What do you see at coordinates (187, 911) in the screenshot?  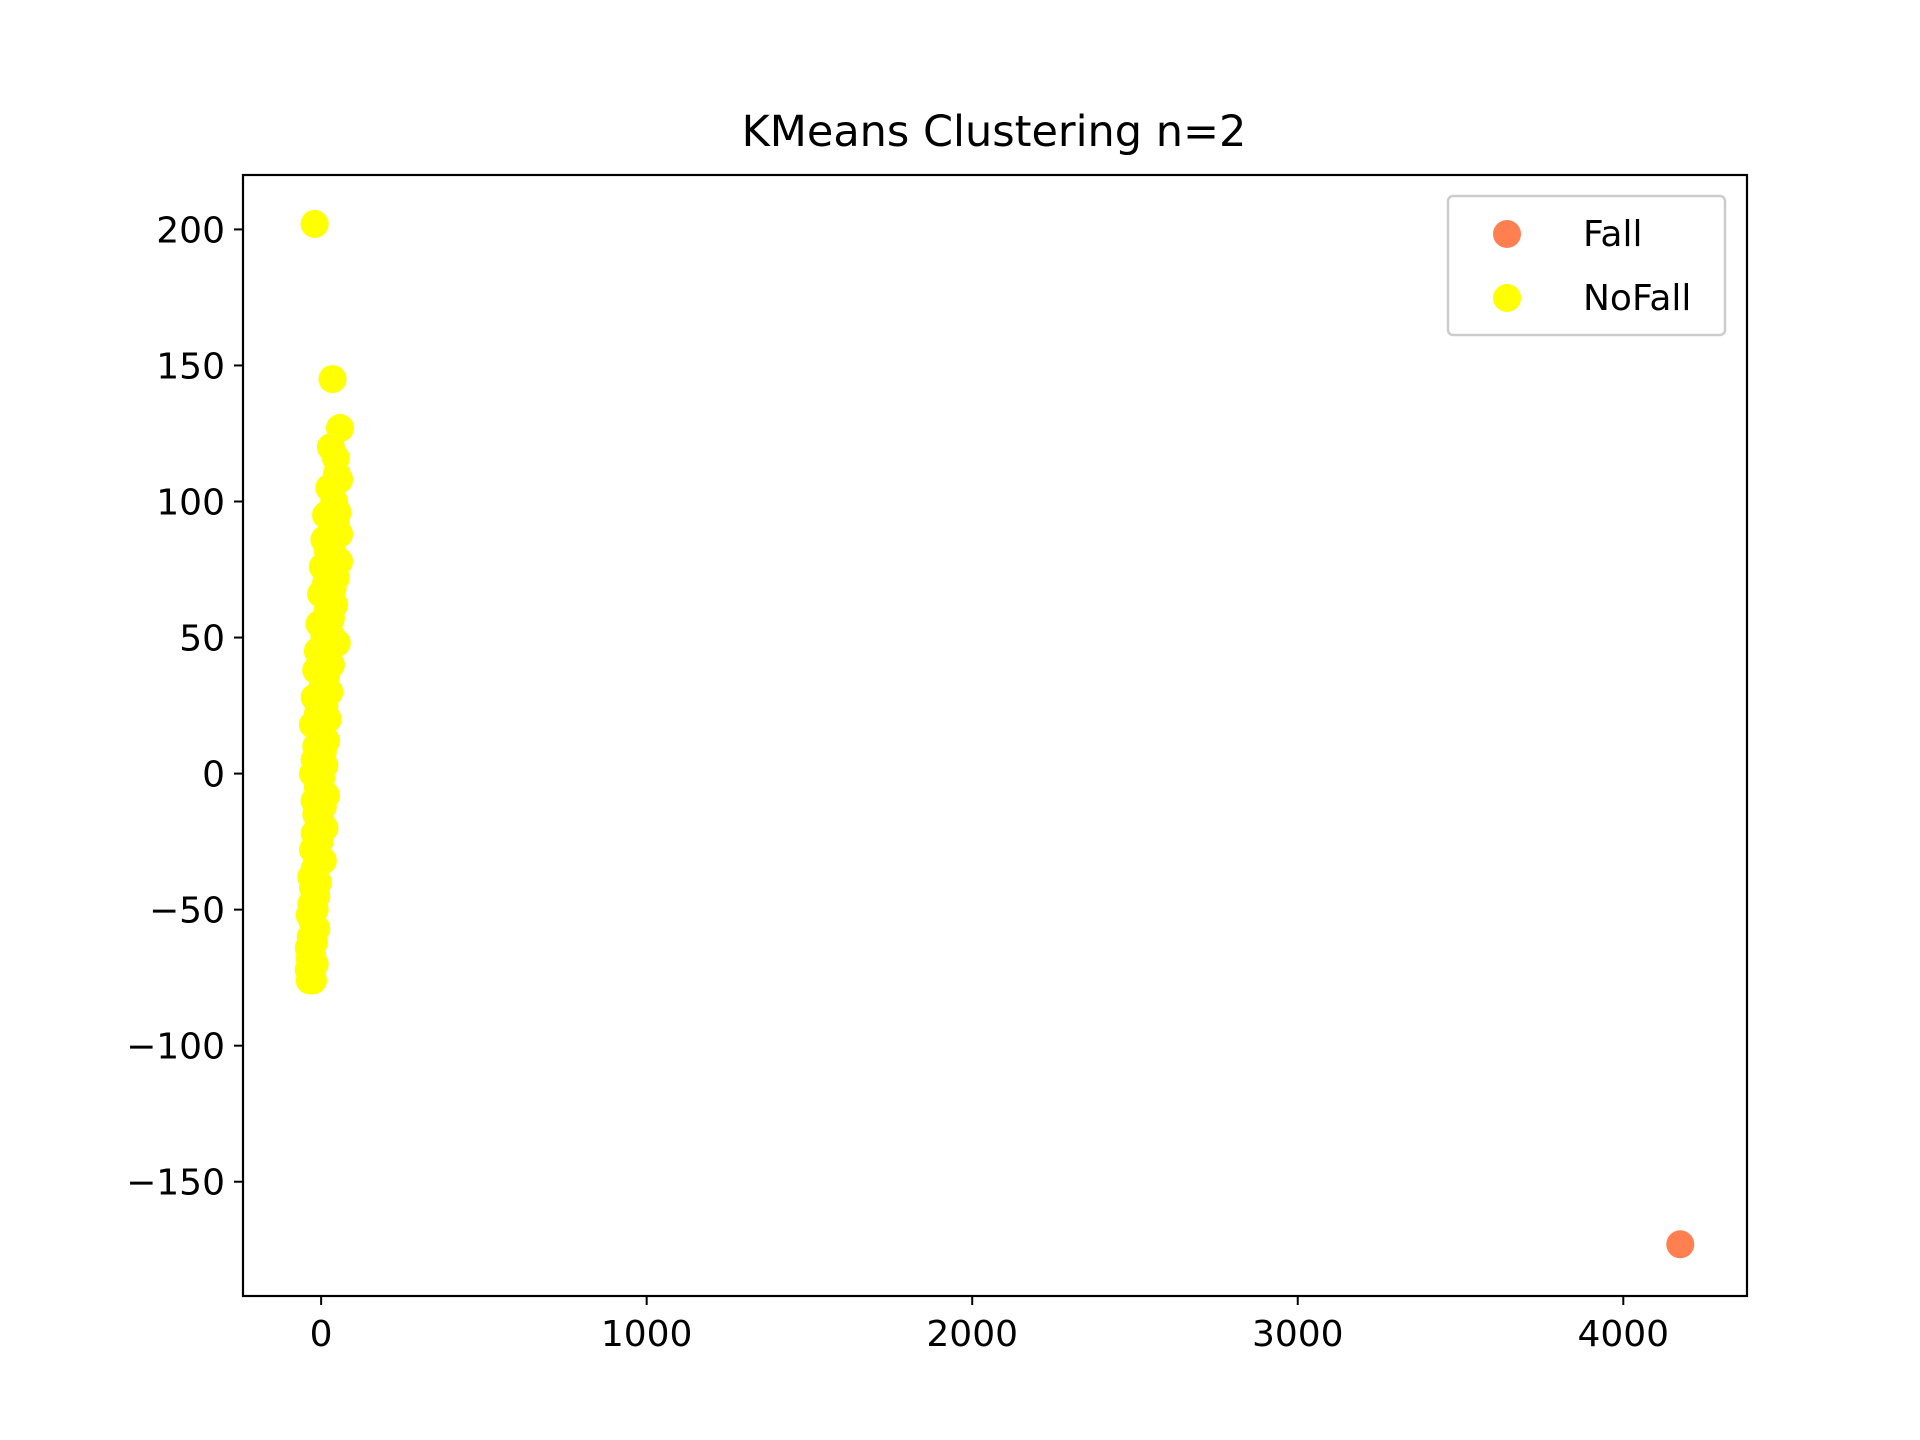 I see `y-tick-label: −50` at bounding box center [187, 911].